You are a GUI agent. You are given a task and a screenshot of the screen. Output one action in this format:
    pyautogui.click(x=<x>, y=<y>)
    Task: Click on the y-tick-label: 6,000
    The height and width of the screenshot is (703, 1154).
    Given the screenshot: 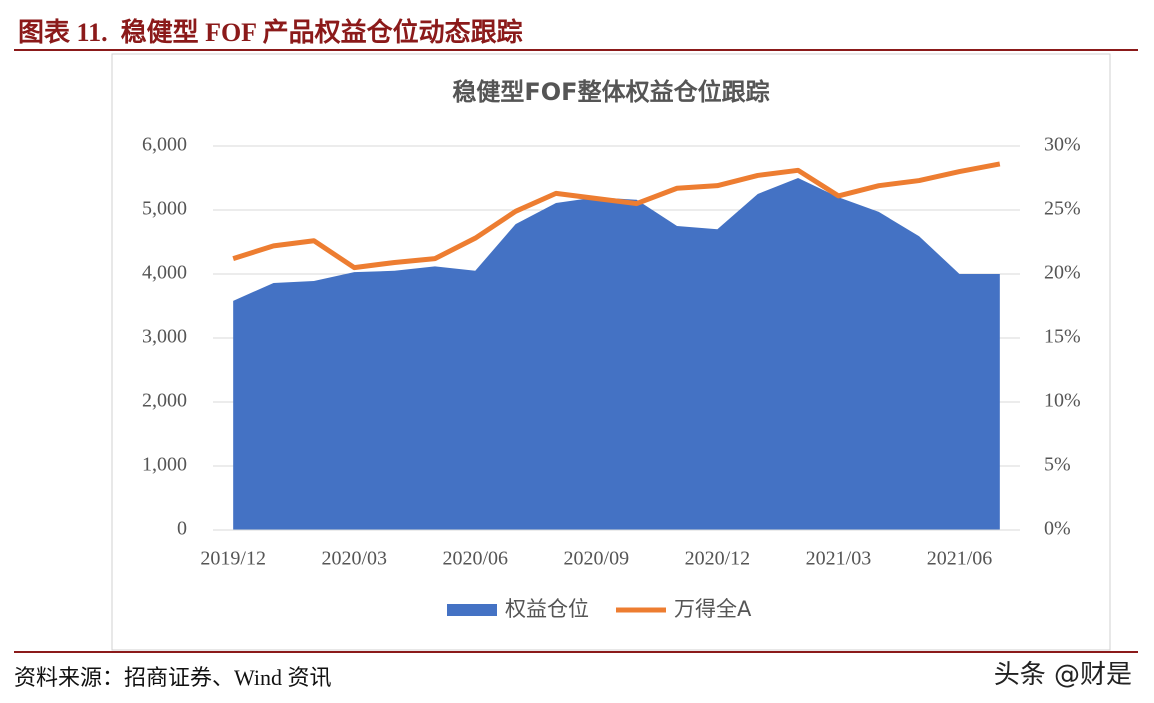 What is the action you would take?
    pyautogui.click(x=164, y=145)
    